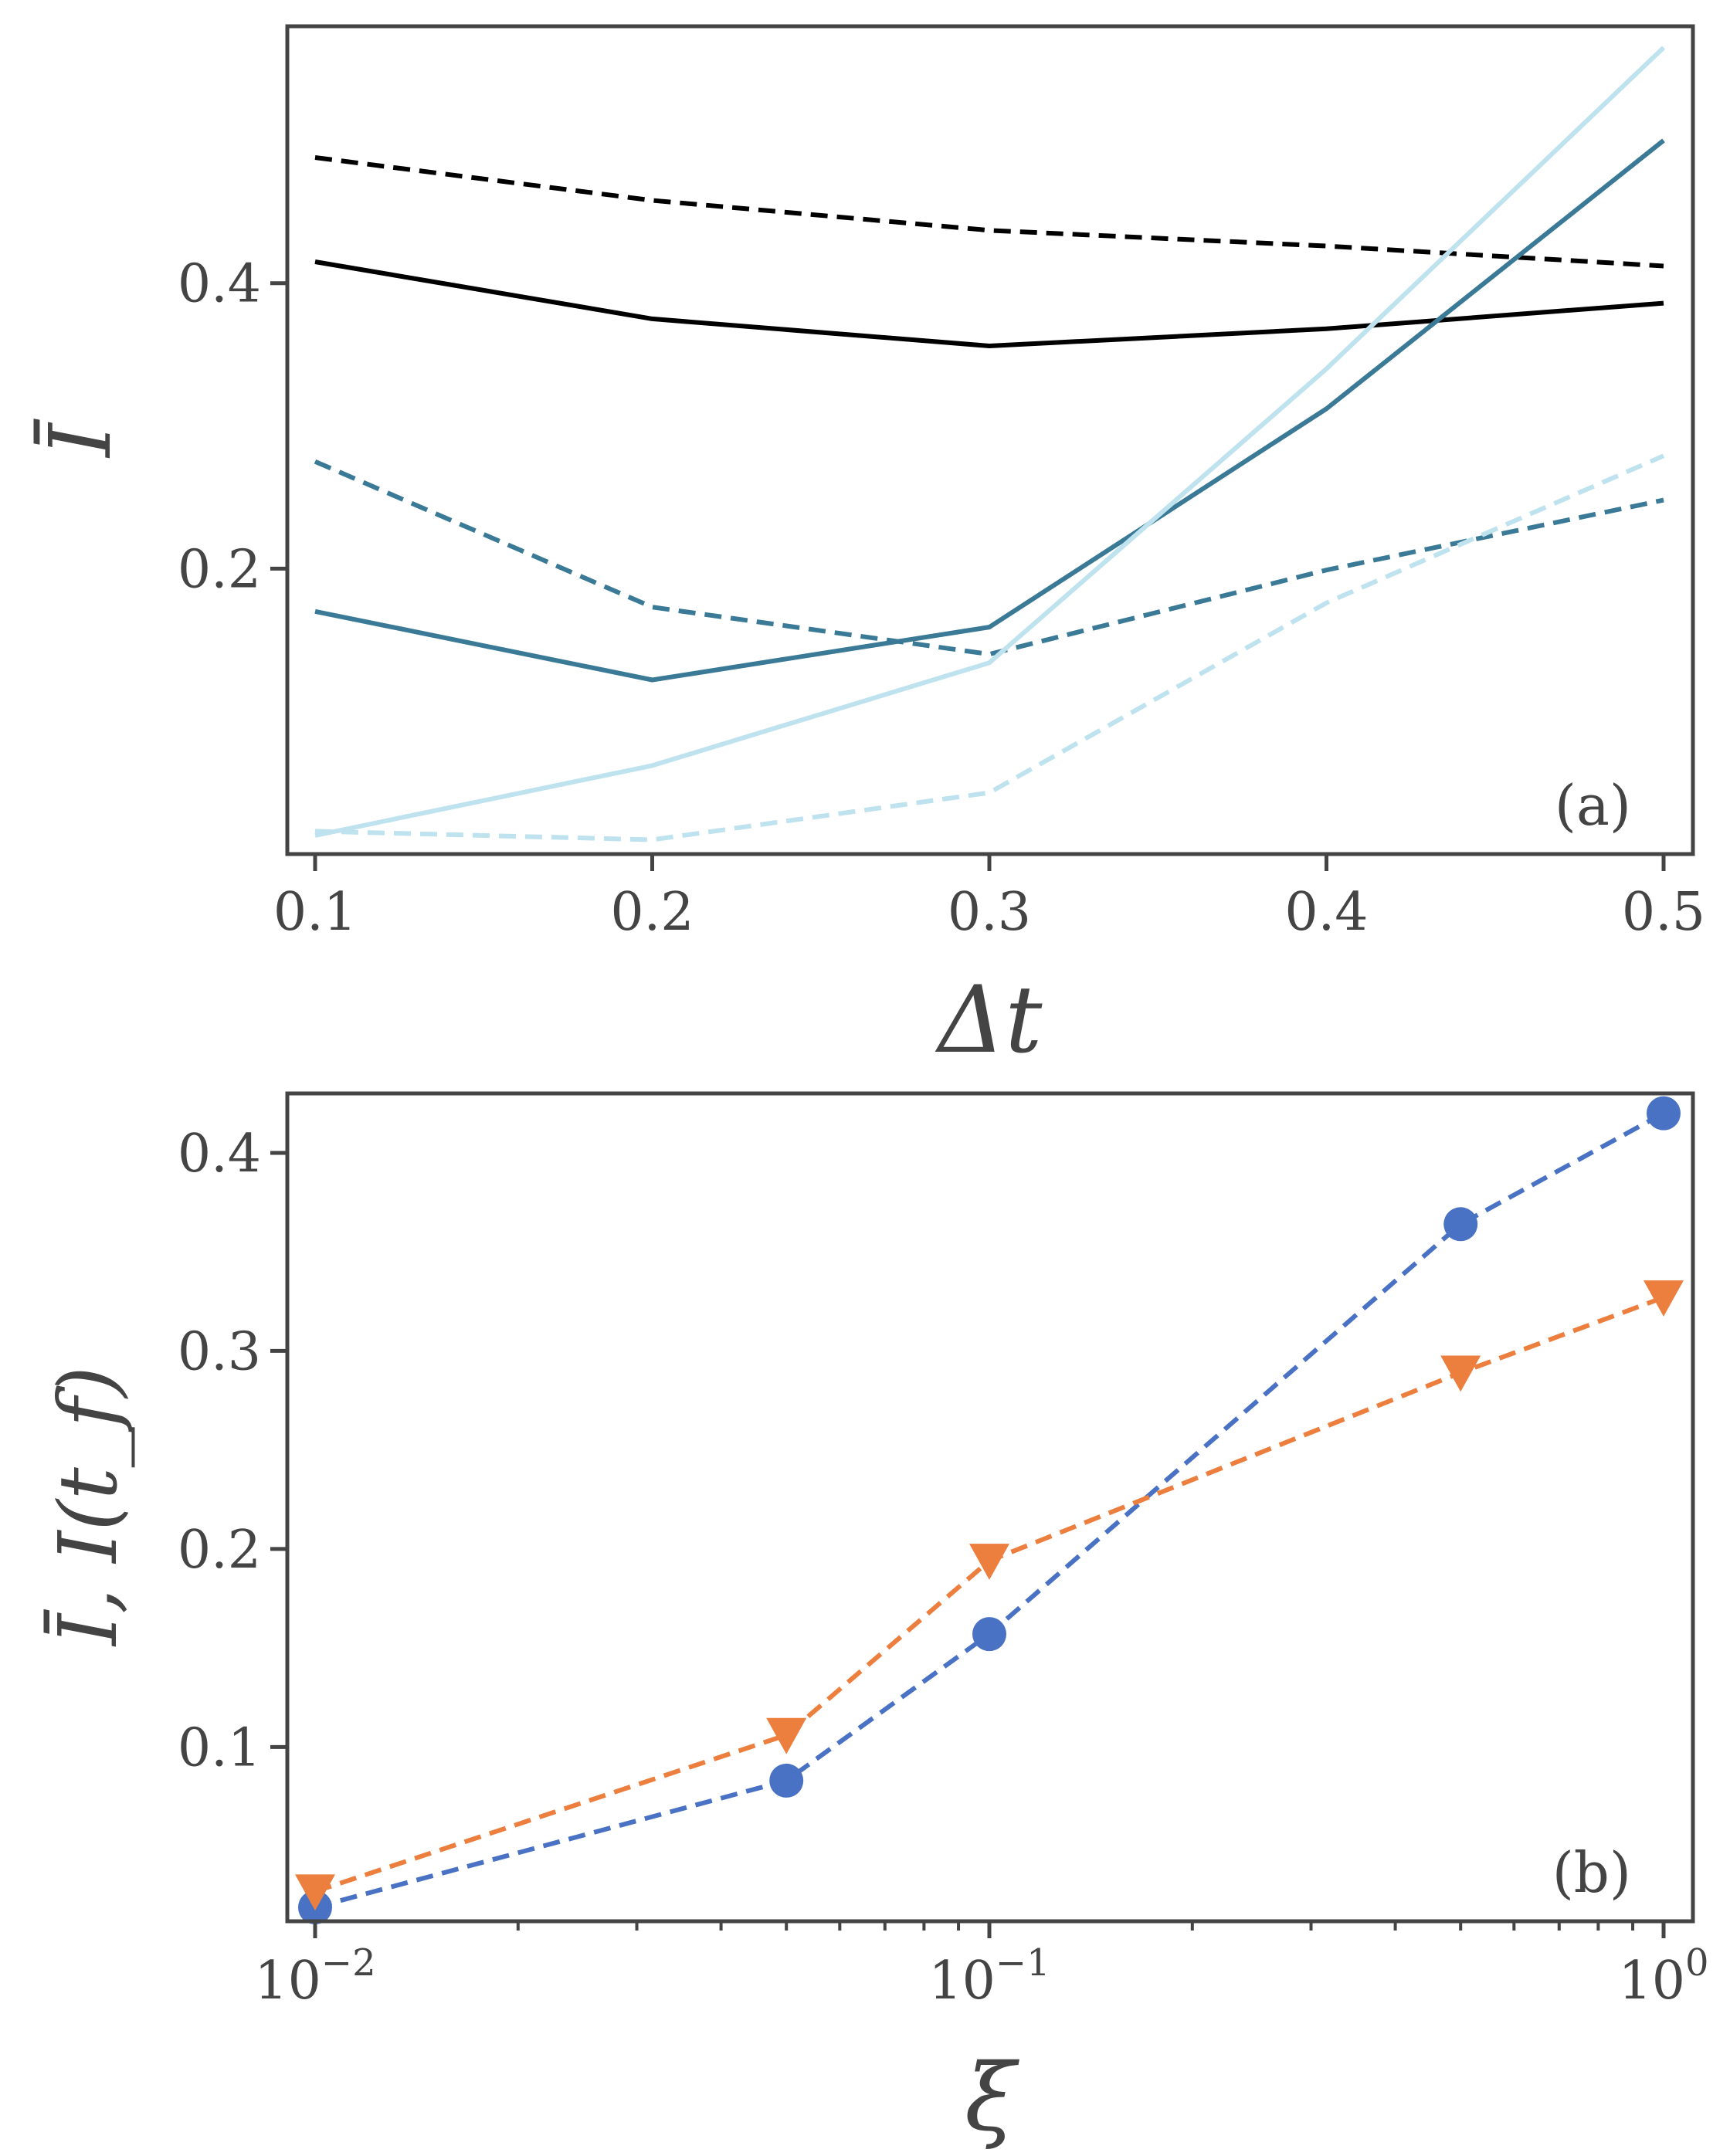  Describe the element at coordinates (1591, 1872) in the screenshot. I see `panel-b-label: (b)` at that location.